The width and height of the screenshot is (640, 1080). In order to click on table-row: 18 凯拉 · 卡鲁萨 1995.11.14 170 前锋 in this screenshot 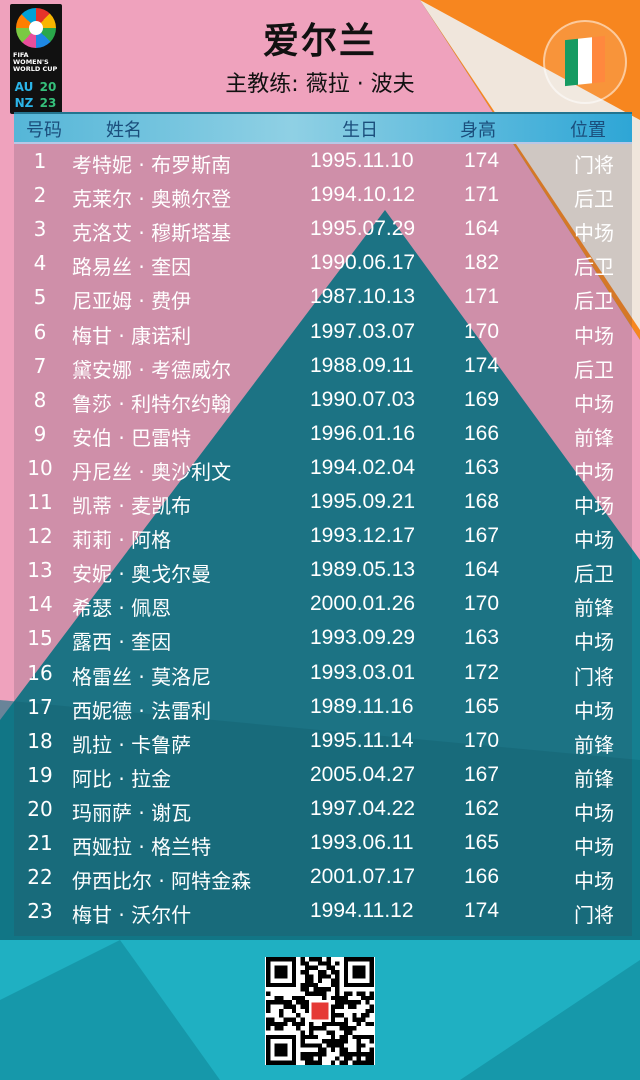, I will do `click(323, 742)`.